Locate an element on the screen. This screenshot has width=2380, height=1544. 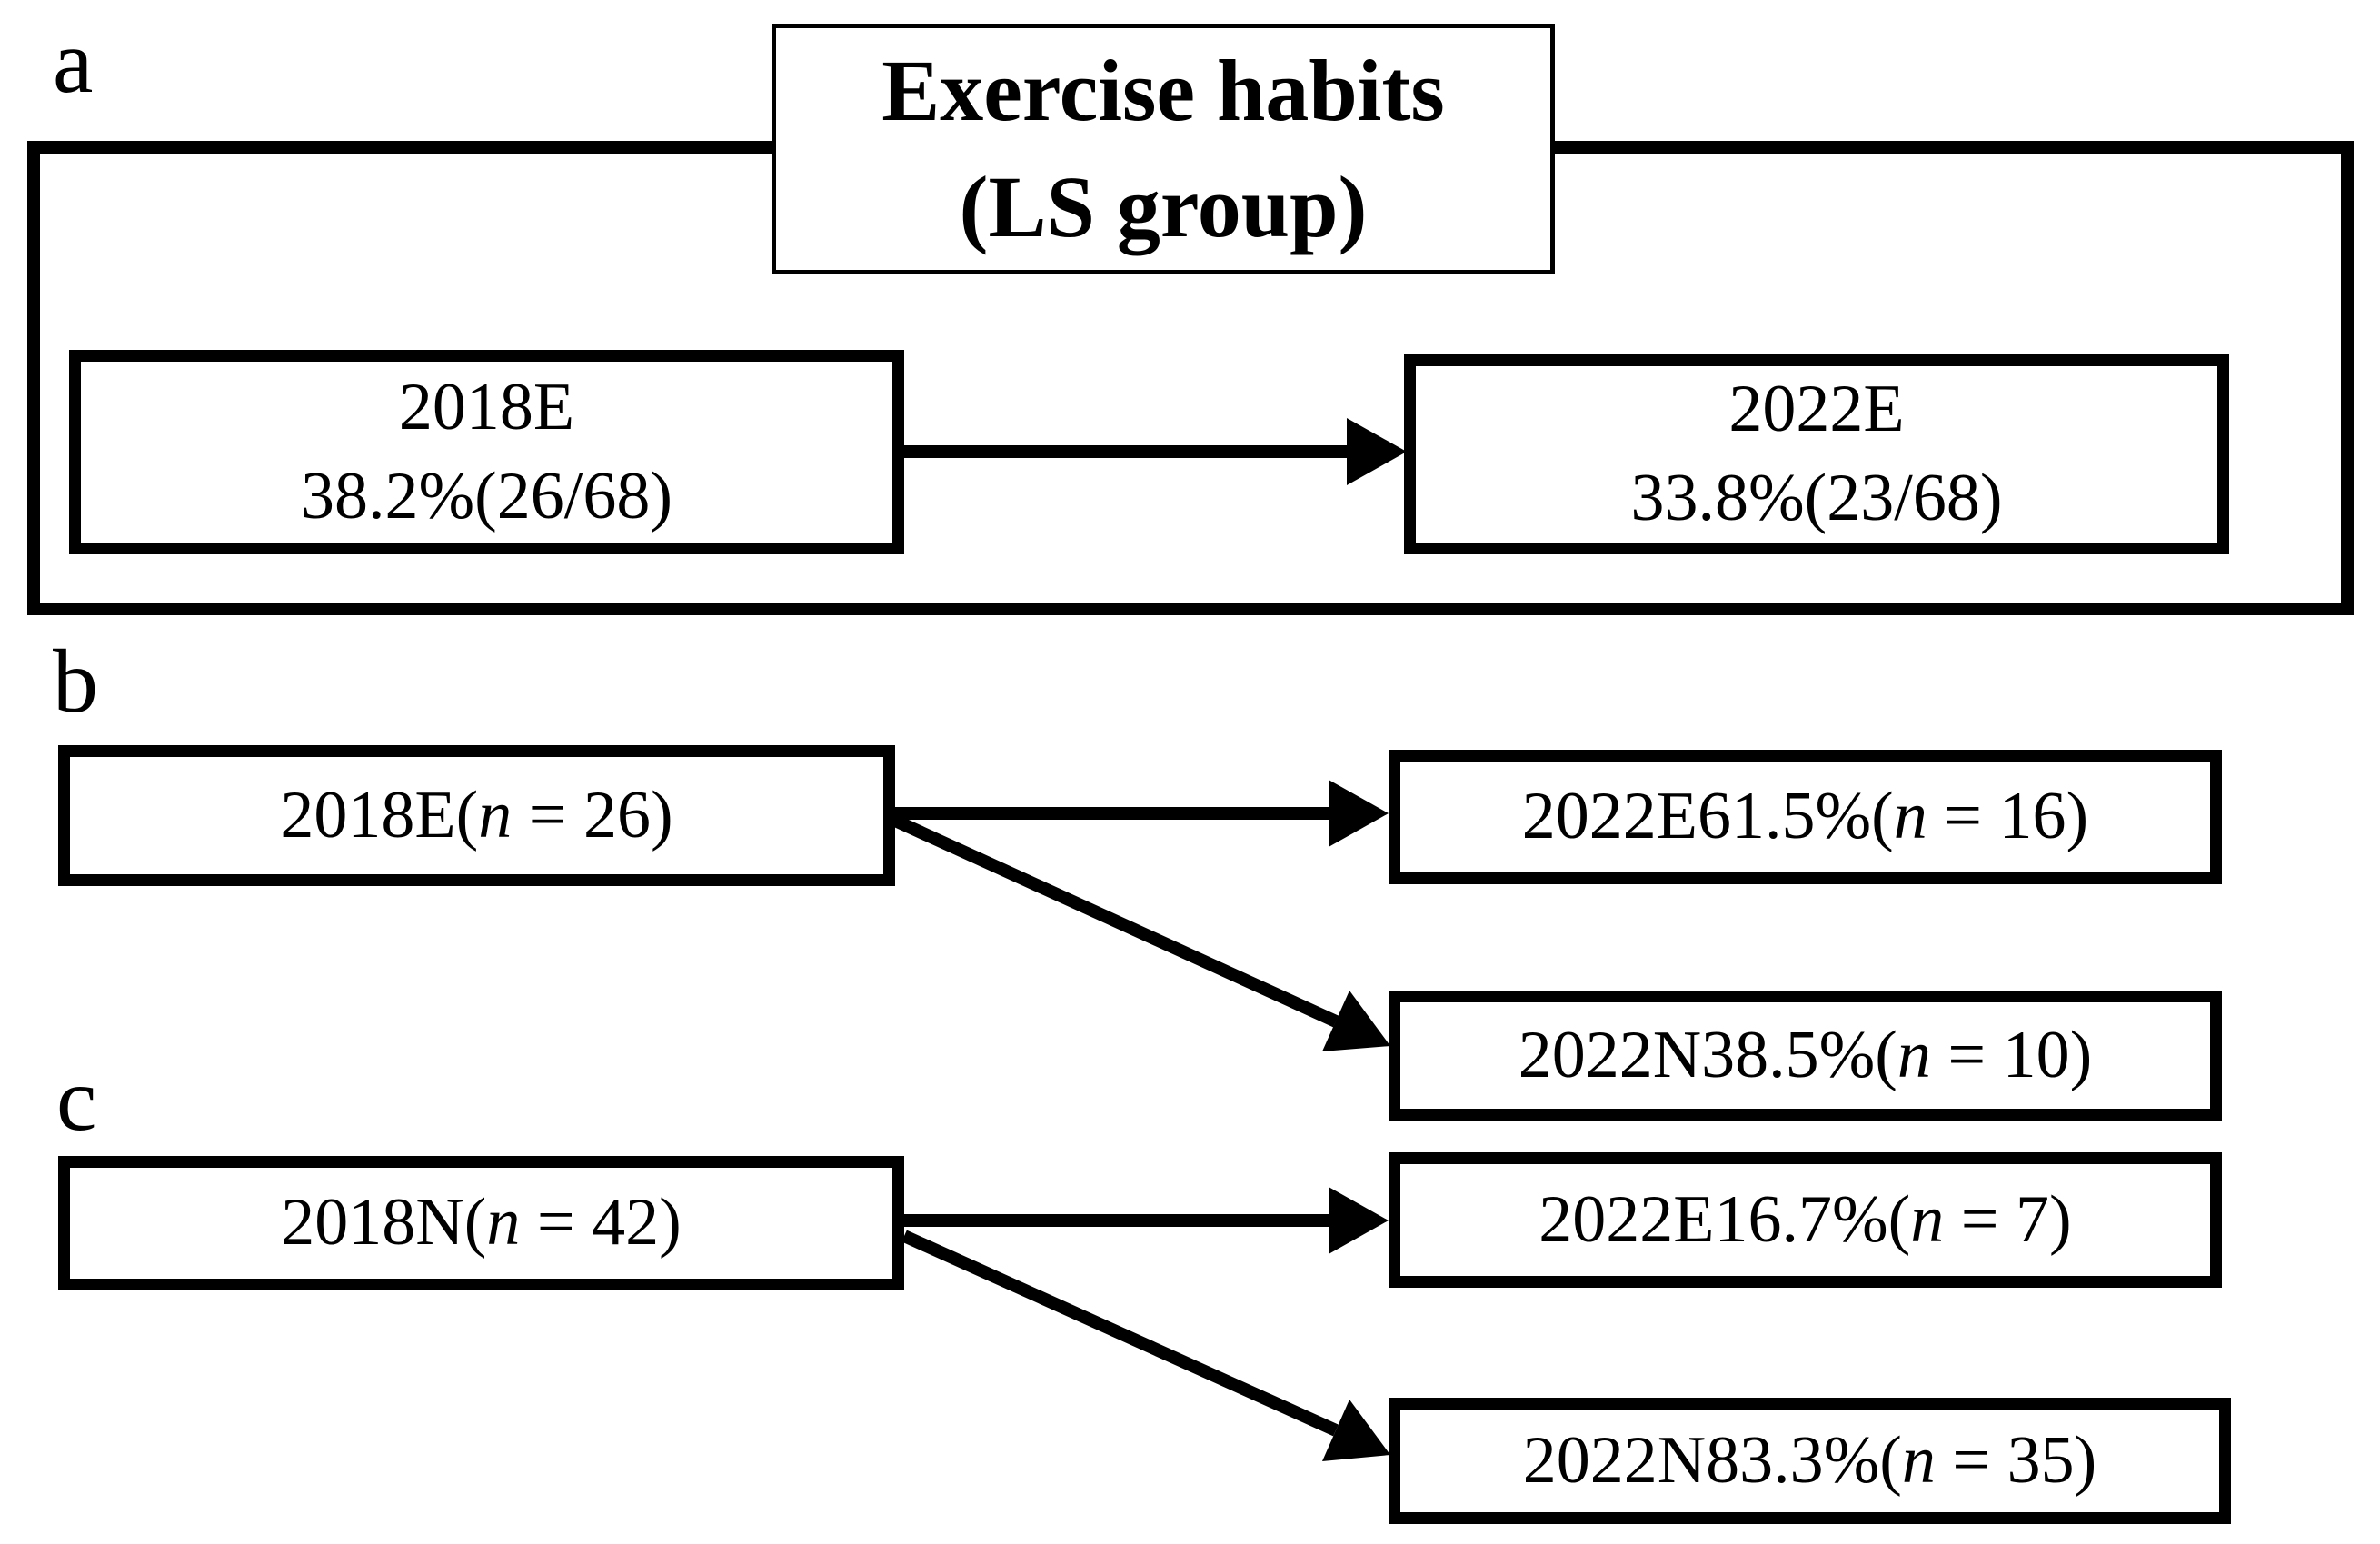
box-c-2022e-text: 2022E16.7%(n = 7) is located at coordinates (1805, 1220).